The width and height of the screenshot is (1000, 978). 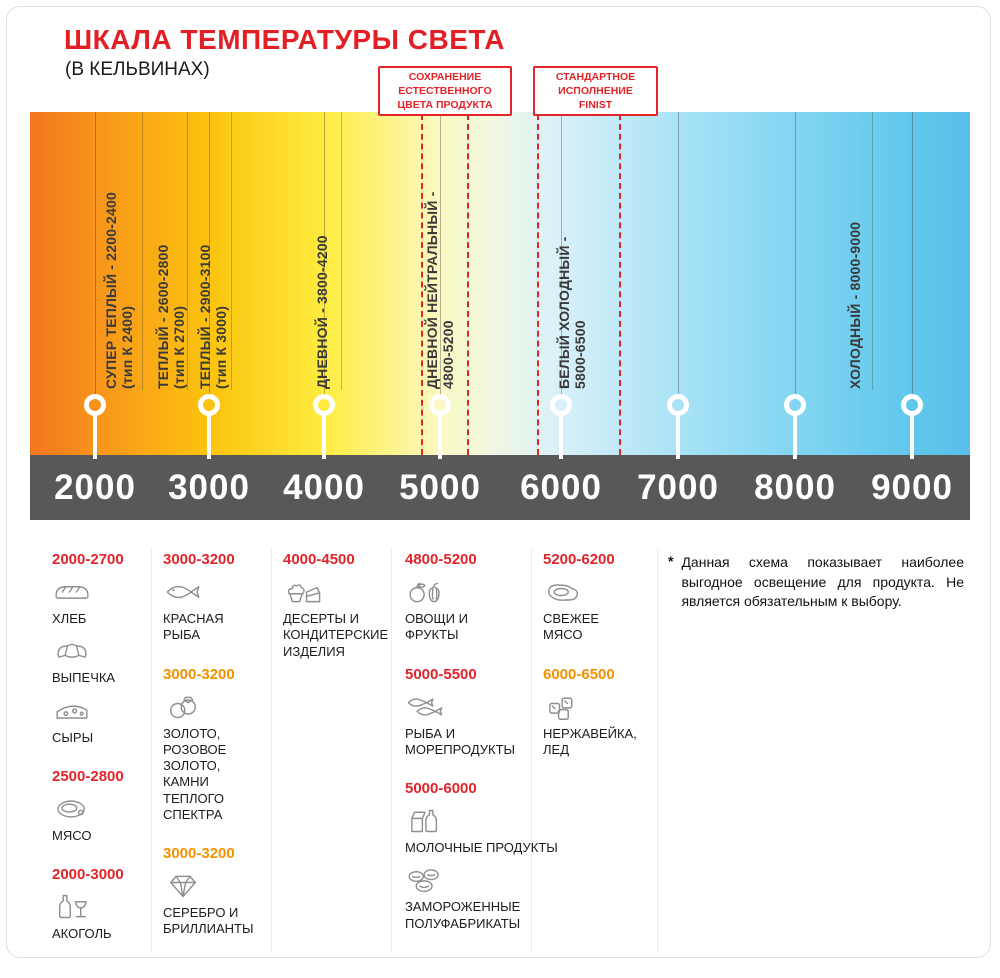 What do you see at coordinates (213, 316) in the screenshot?
I see `zone-label-warm-3000: ТЕПЛЫЙ - 2900-3100 (тип К 3000)` at bounding box center [213, 316].